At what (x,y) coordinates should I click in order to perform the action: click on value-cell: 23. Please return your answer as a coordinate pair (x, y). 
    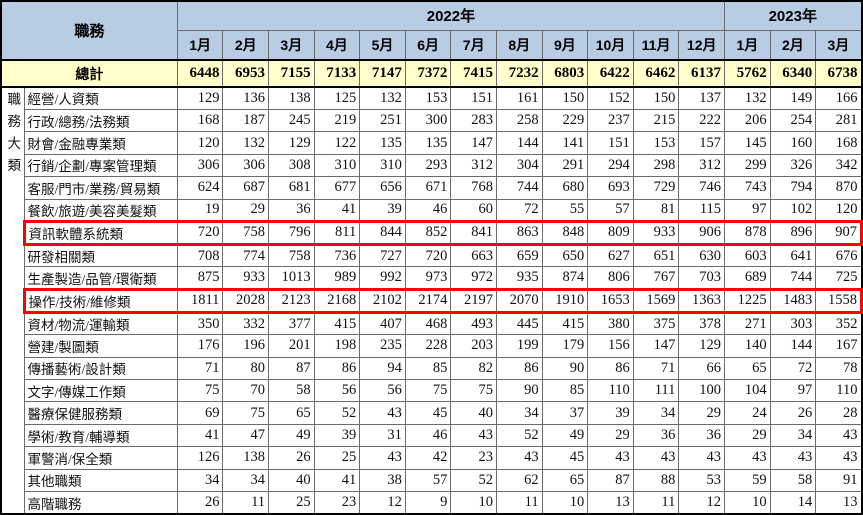
    Looking at the image, I should click on (473, 458).